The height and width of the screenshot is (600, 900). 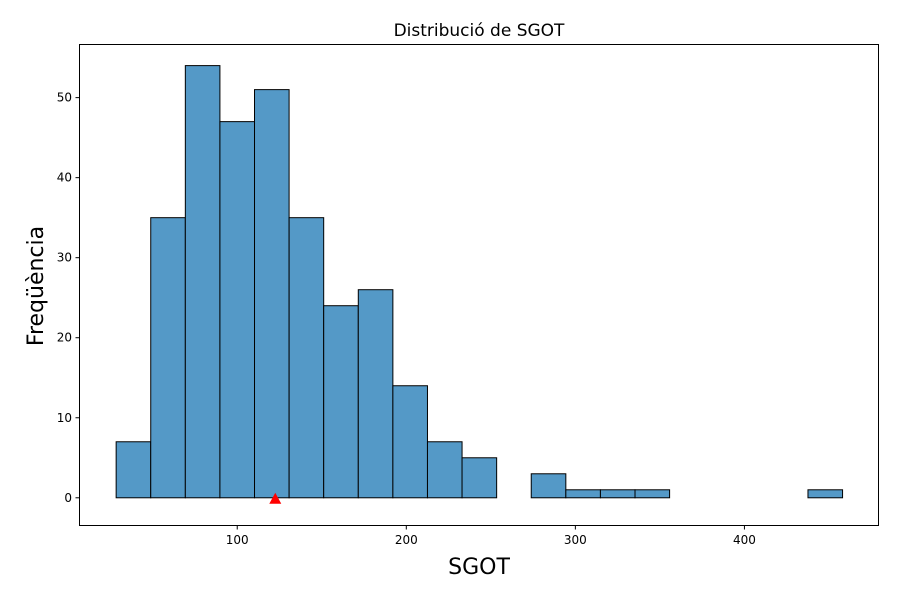 I want to click on x-axis-ticks: 100 200 300 400, so click(x=491, y=536).